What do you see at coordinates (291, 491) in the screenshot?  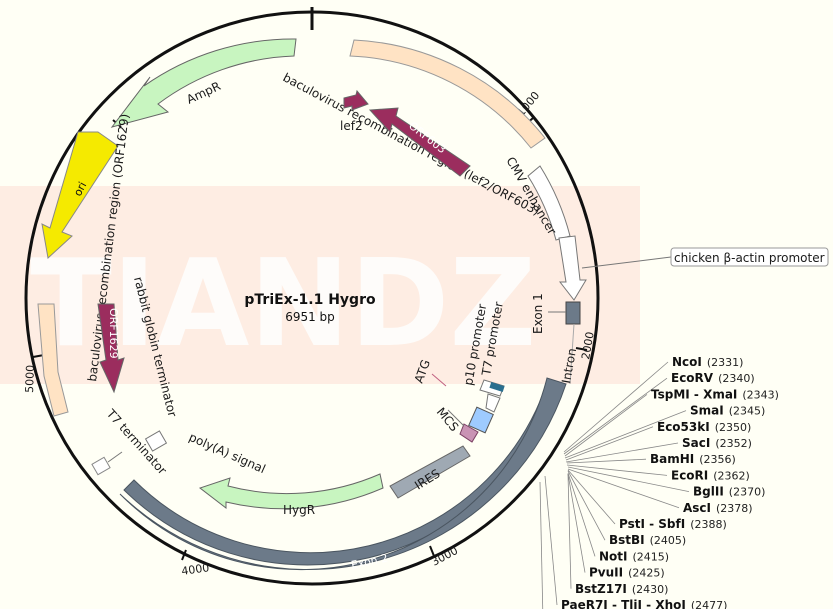 I see `hygr-feature` at bounding box center [291, 491].